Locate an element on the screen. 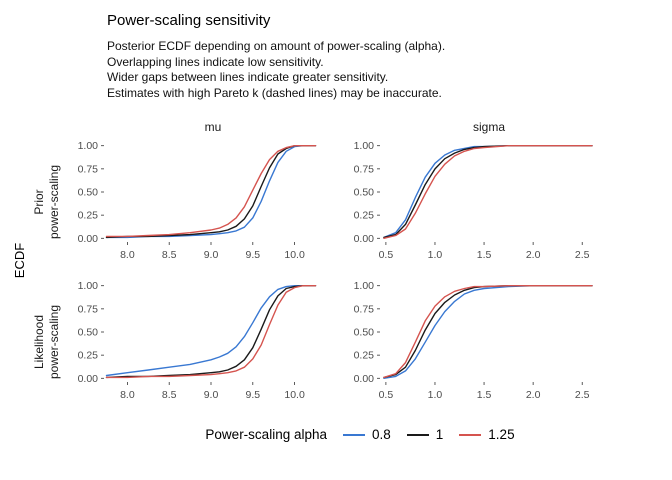  legend-label-1: 1 is located at coordinates (439, 435).